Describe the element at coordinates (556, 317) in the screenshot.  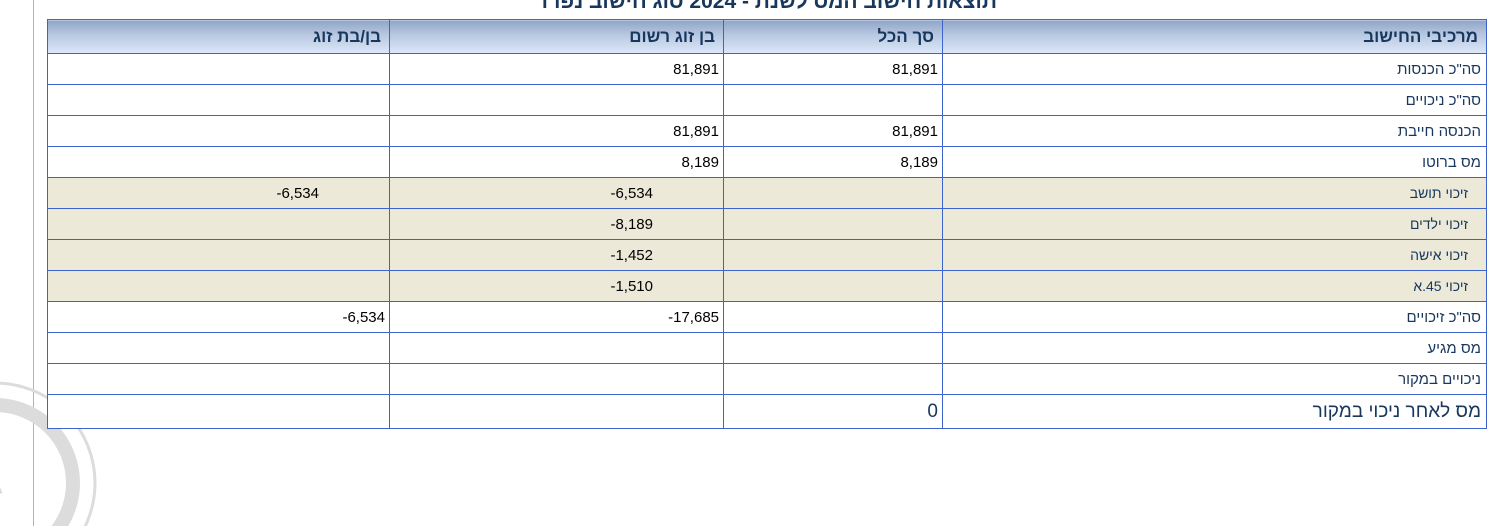
I see `cell-registered_spouse: -17,685` at that location.